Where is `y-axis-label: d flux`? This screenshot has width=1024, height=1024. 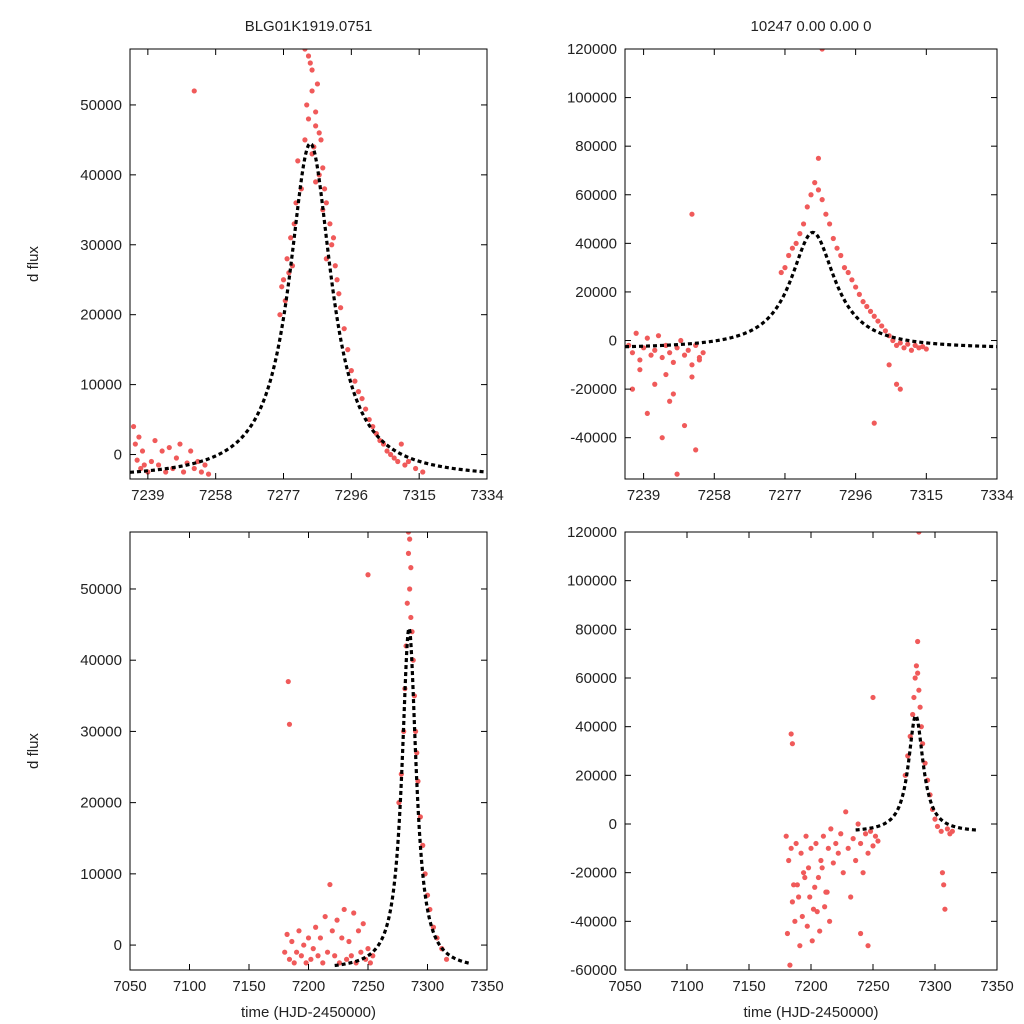
y-axis-label: d flux is located at coordinates (33, 264).